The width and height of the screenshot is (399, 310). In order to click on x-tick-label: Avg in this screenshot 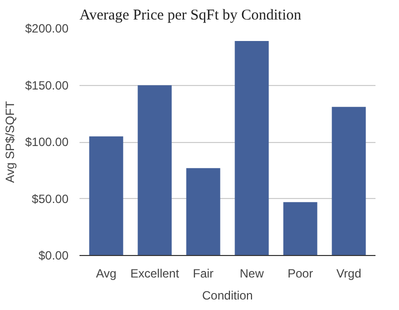, I will do `click(106, 273)`.